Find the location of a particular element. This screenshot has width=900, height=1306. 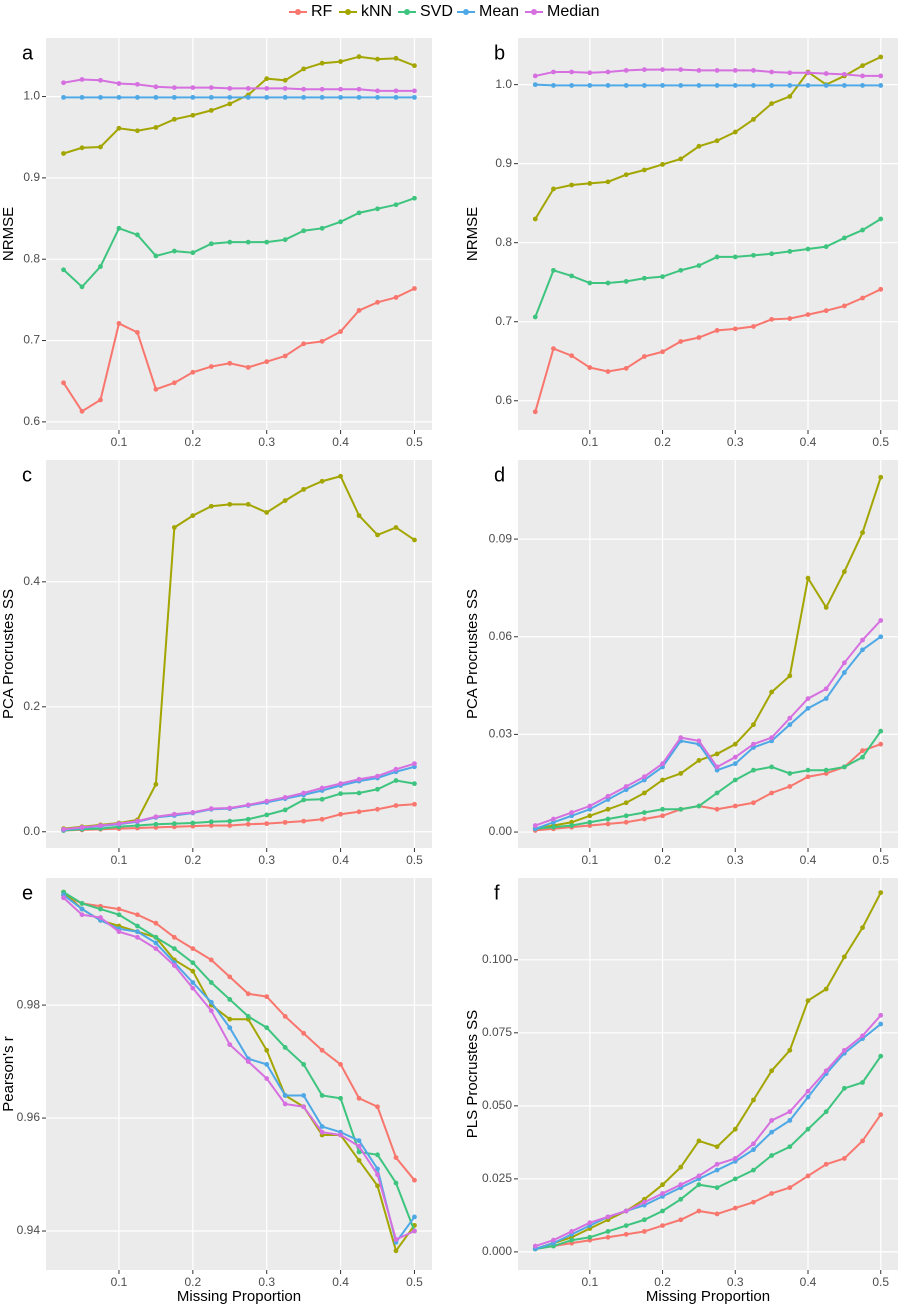

plot-background is located at coordinates (708, 1074).